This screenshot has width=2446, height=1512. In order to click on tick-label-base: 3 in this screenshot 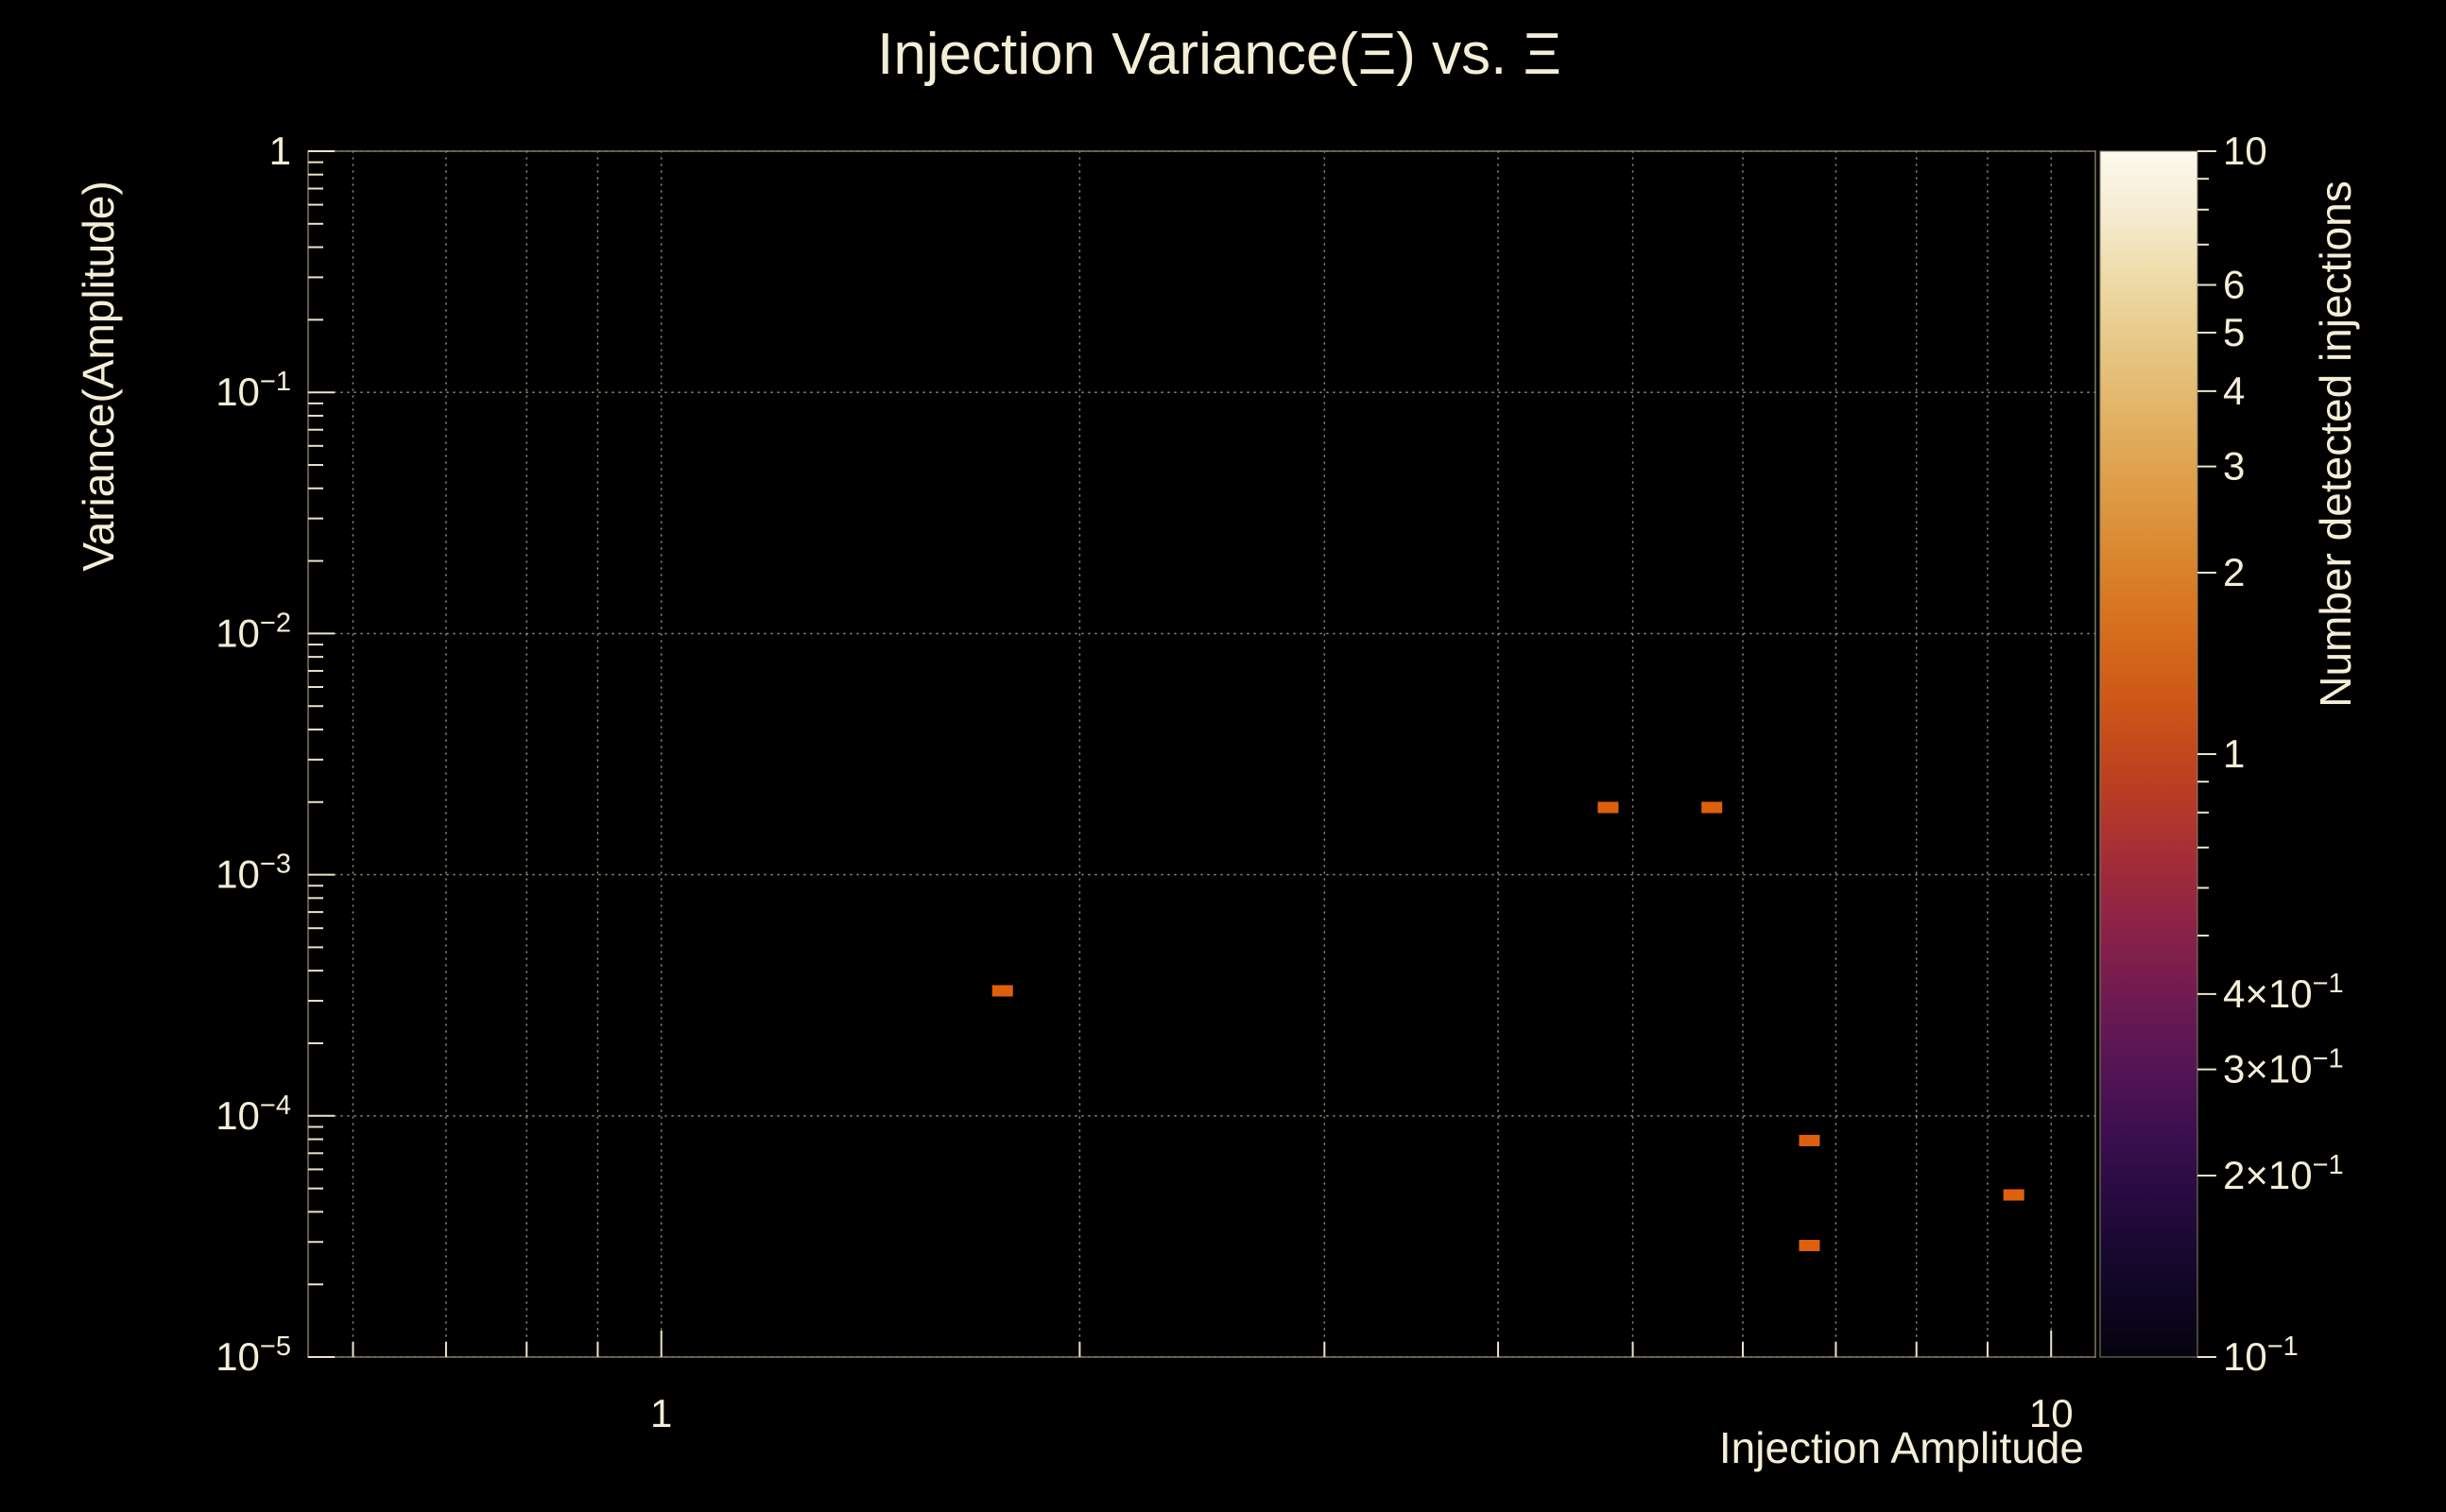, I will do `click(2234, 466)`.